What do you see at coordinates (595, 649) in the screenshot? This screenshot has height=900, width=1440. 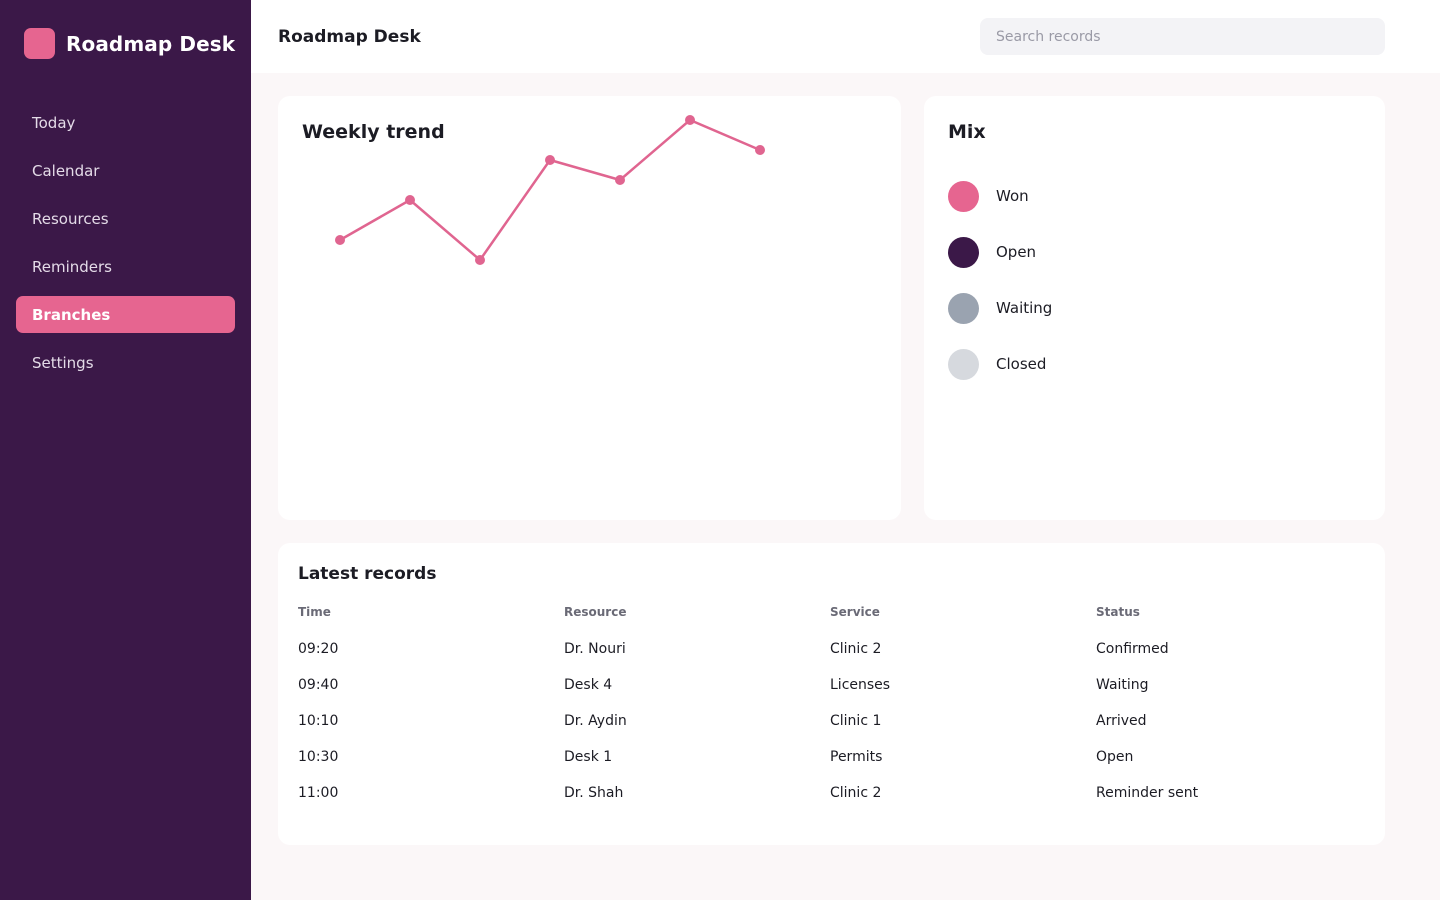 I see `cell-resource: Dr. Nouri` at bounding box center [595, 649].